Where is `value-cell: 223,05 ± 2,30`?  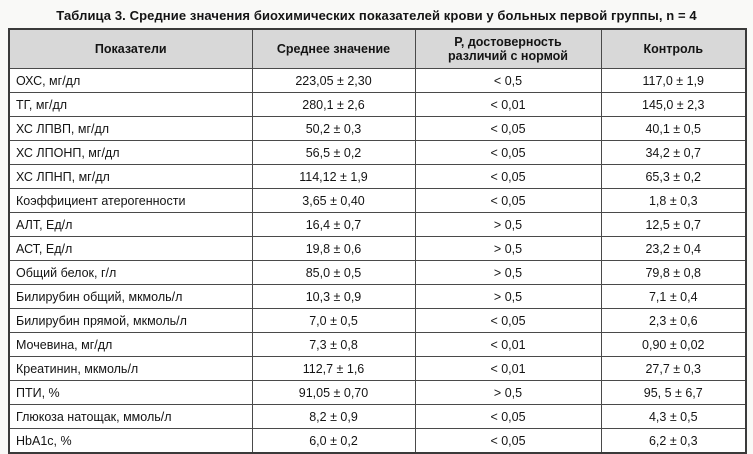
value-cell: 223,05 ± 2,30 is located at coordinates (333, 80).